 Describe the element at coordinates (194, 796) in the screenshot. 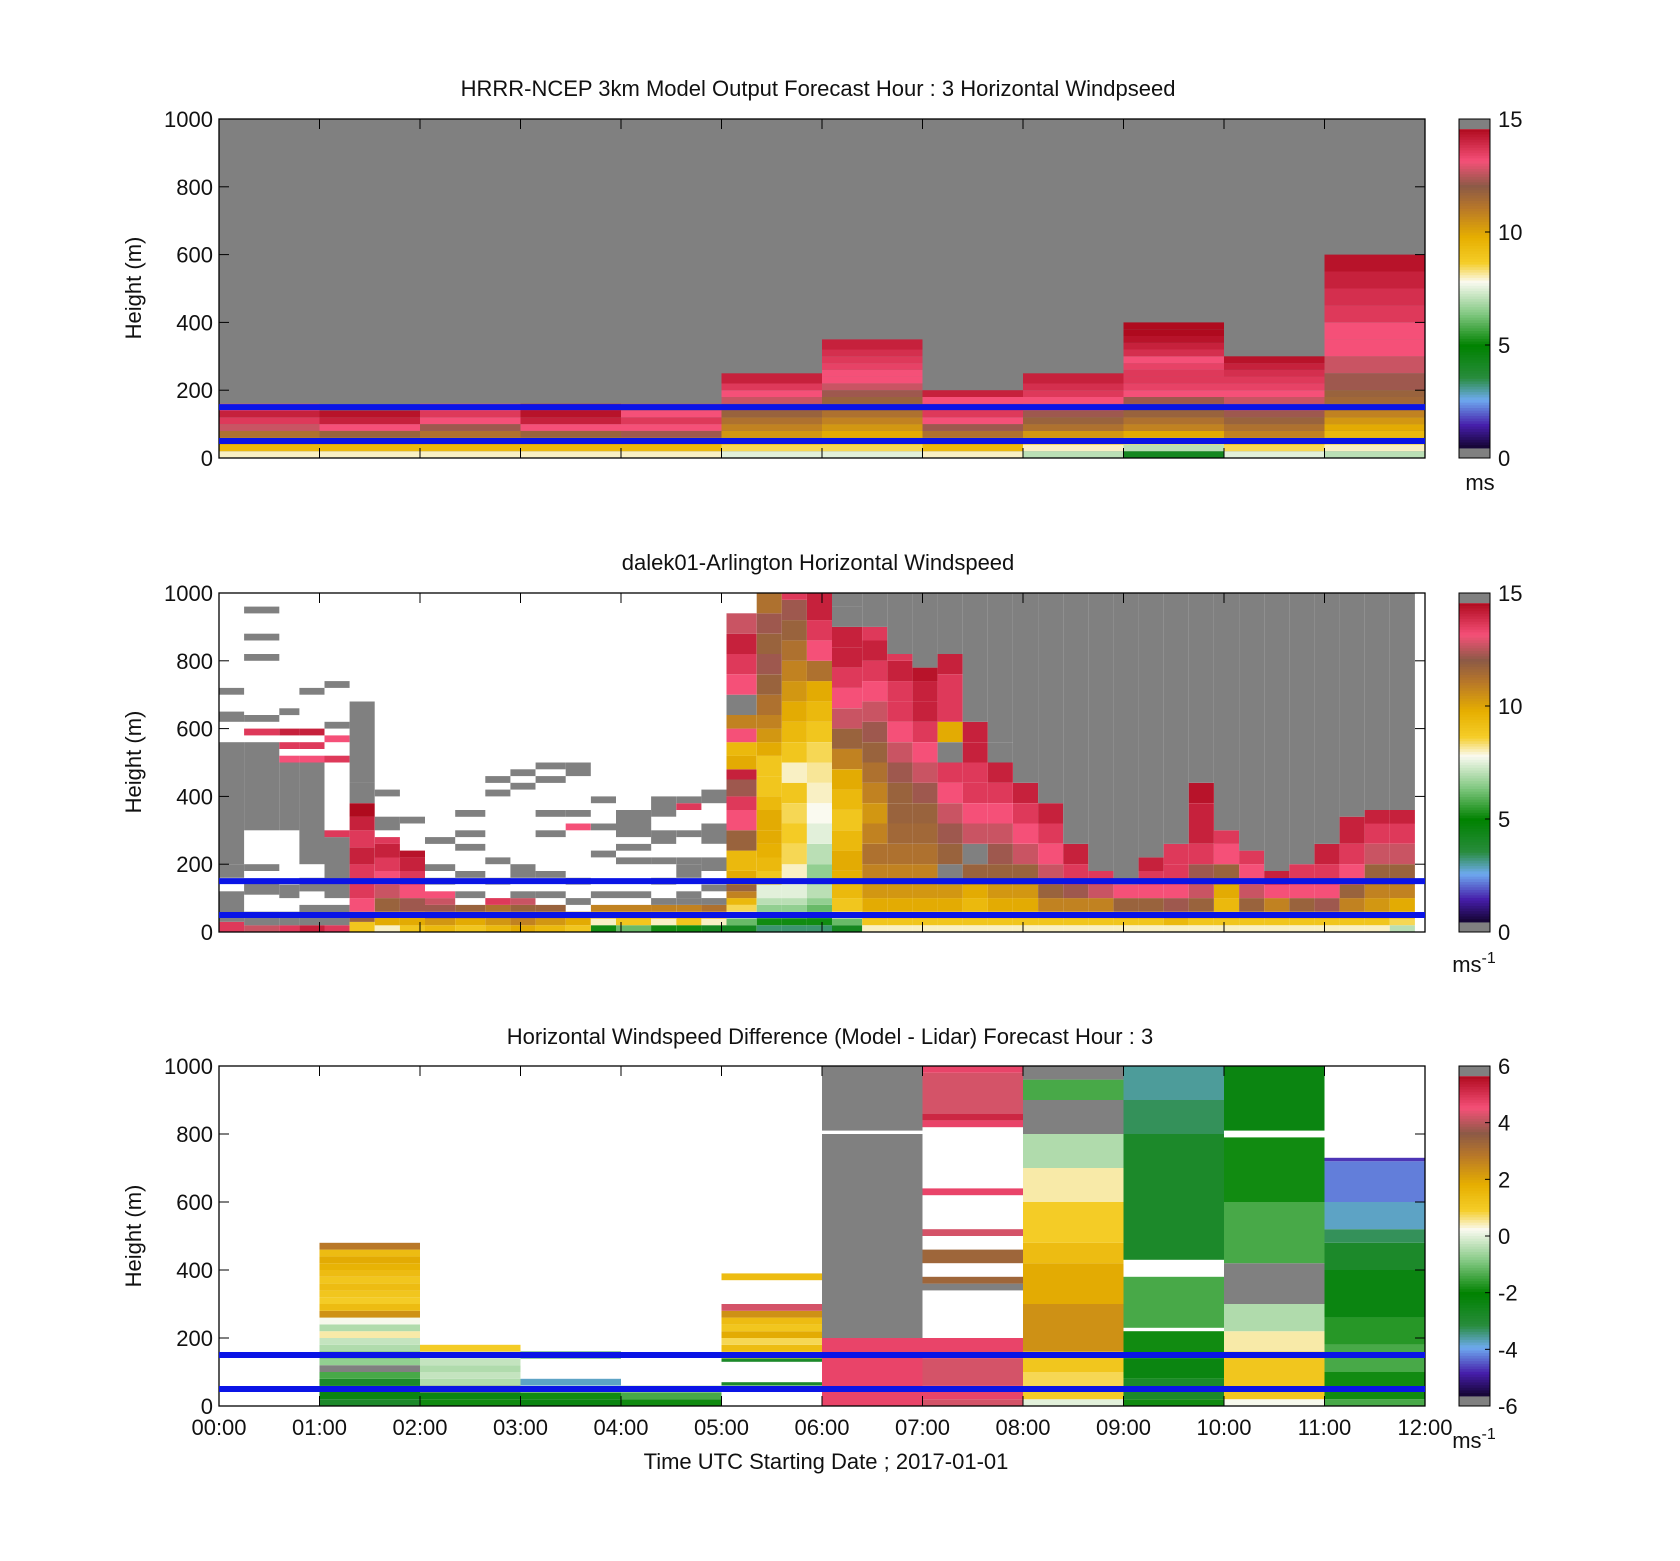

I see `y-tick-label: 400` at that location.